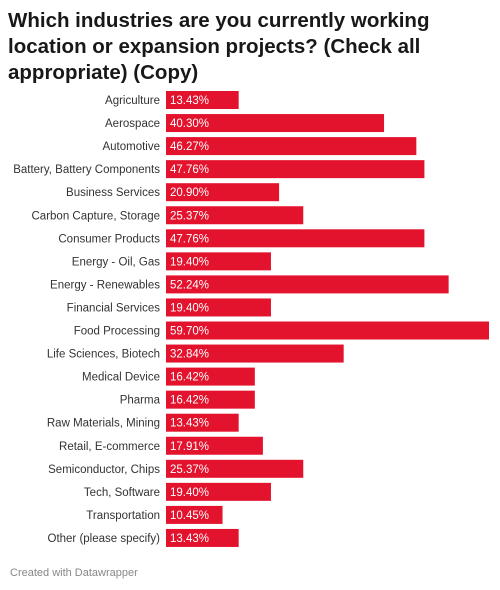 The height and width of the screenshot is (590, 500). Describe the element at coordinates (189, 355) in the screenshot. I see `value-label: 32.84%` at that location.